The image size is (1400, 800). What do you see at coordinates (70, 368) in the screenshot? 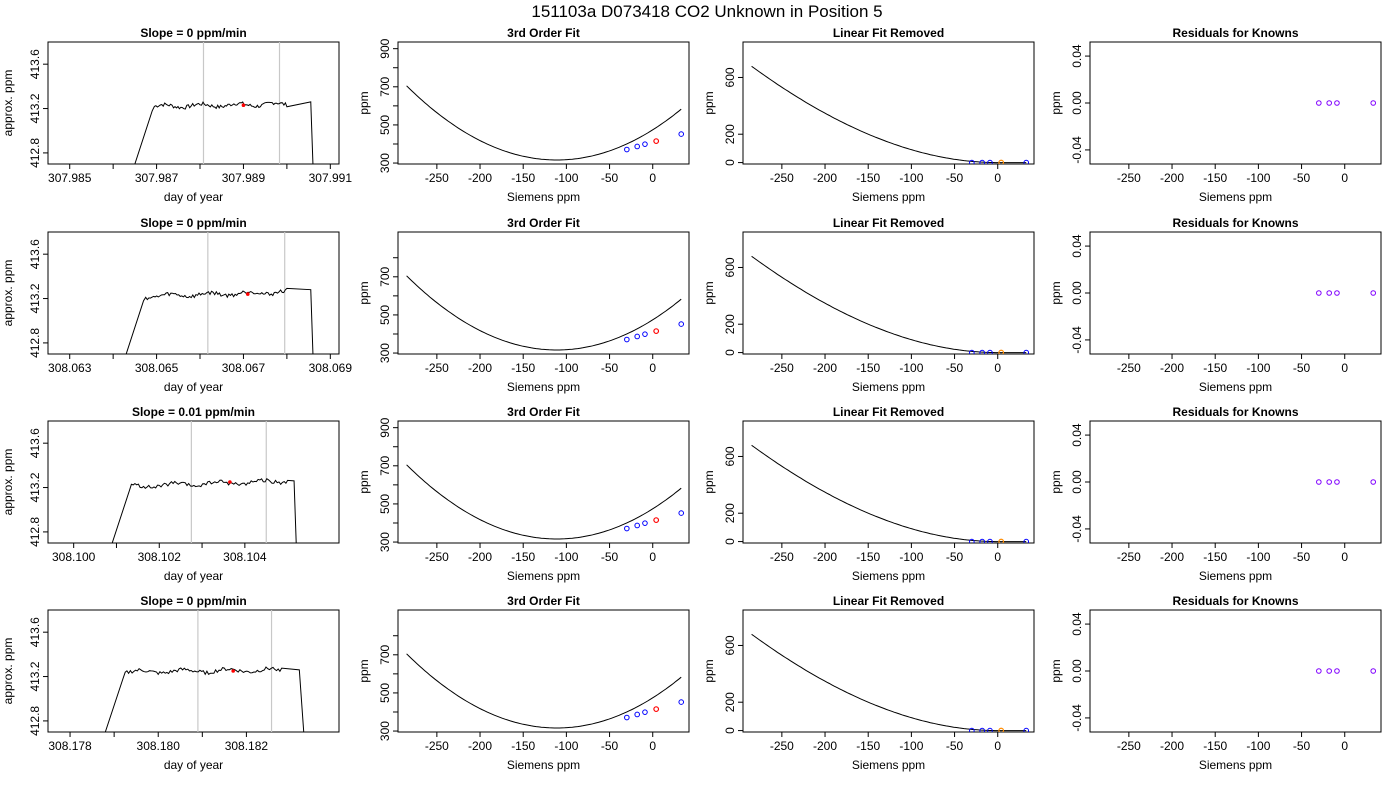
I see `x-tick-label: 308.063` at bounding box center [70, 368].